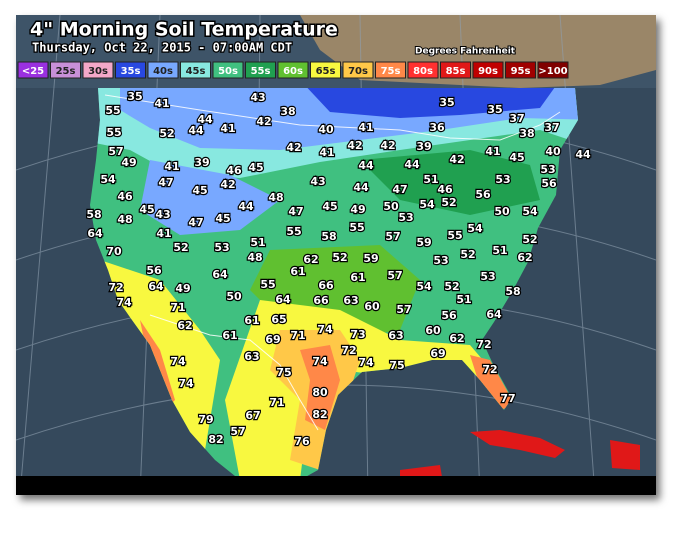 This screenshot has width=692, height=536. What do you see at coordinates (445, 189) in the screenshot?
I see `station-temp: 46` at bounding box center [445, 189].